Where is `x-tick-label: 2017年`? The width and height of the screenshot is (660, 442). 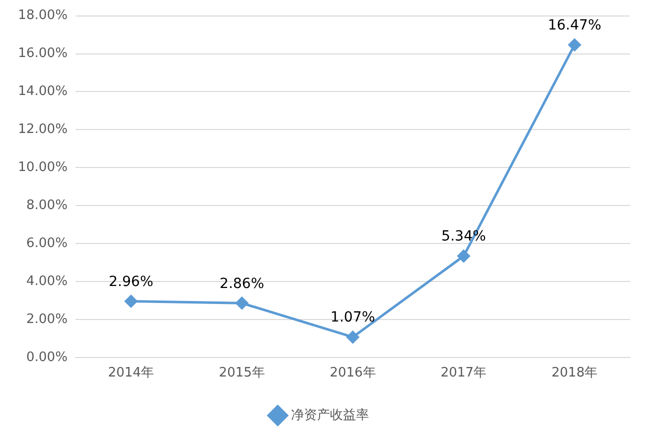 x-tick-label: 2017年 is located at coordinates (463, 373).